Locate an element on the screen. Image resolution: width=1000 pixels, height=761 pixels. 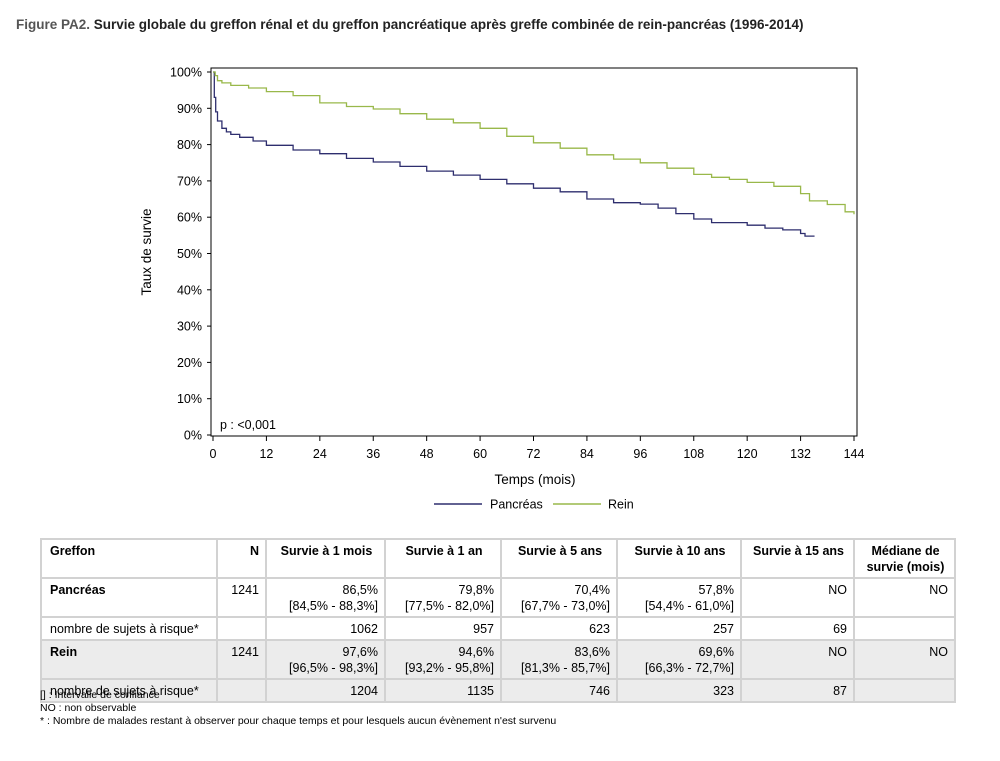
cell-survie: 97,6% [96,5% - 98,3%] is located at coordinates (325, 659).